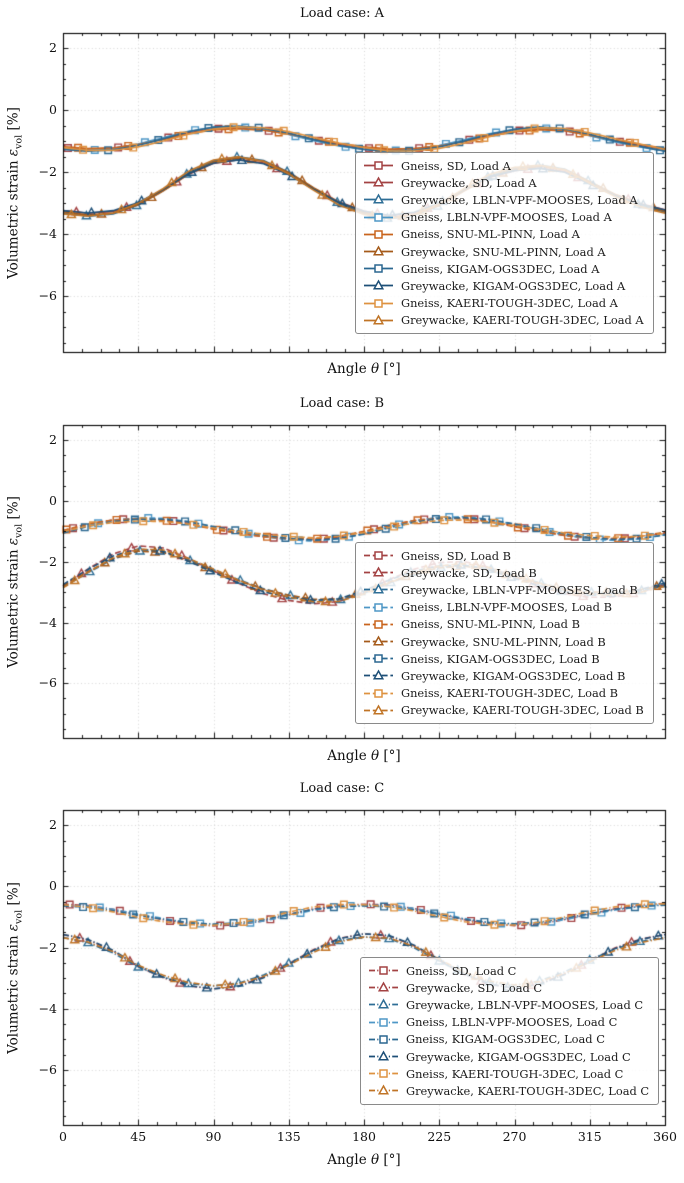 The image size is (684, 1183). Describe the element at coordinates (500, 658) in the screenshot. I see `legend-label: Gneiss, KIGAM-OGS3DEC, Load B` at that location.